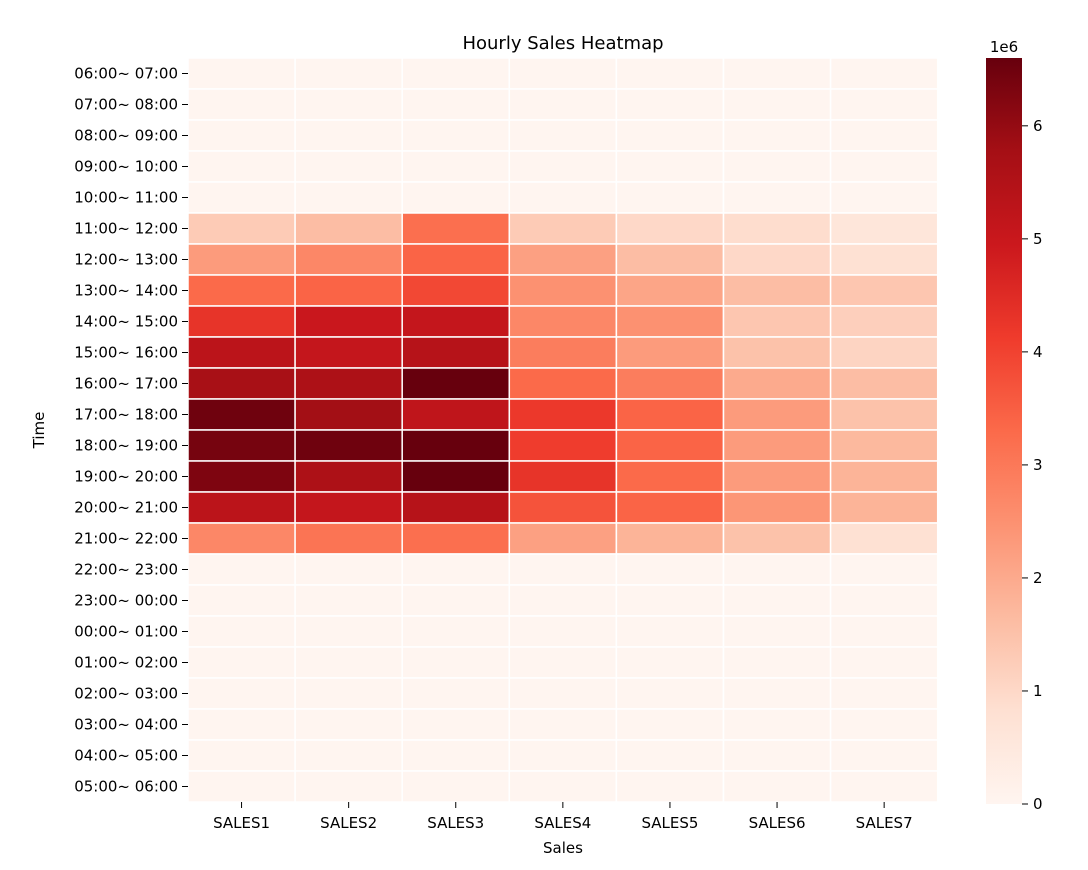  I want to click on row-label: 12:00~ 13:00, so click(126, 260).